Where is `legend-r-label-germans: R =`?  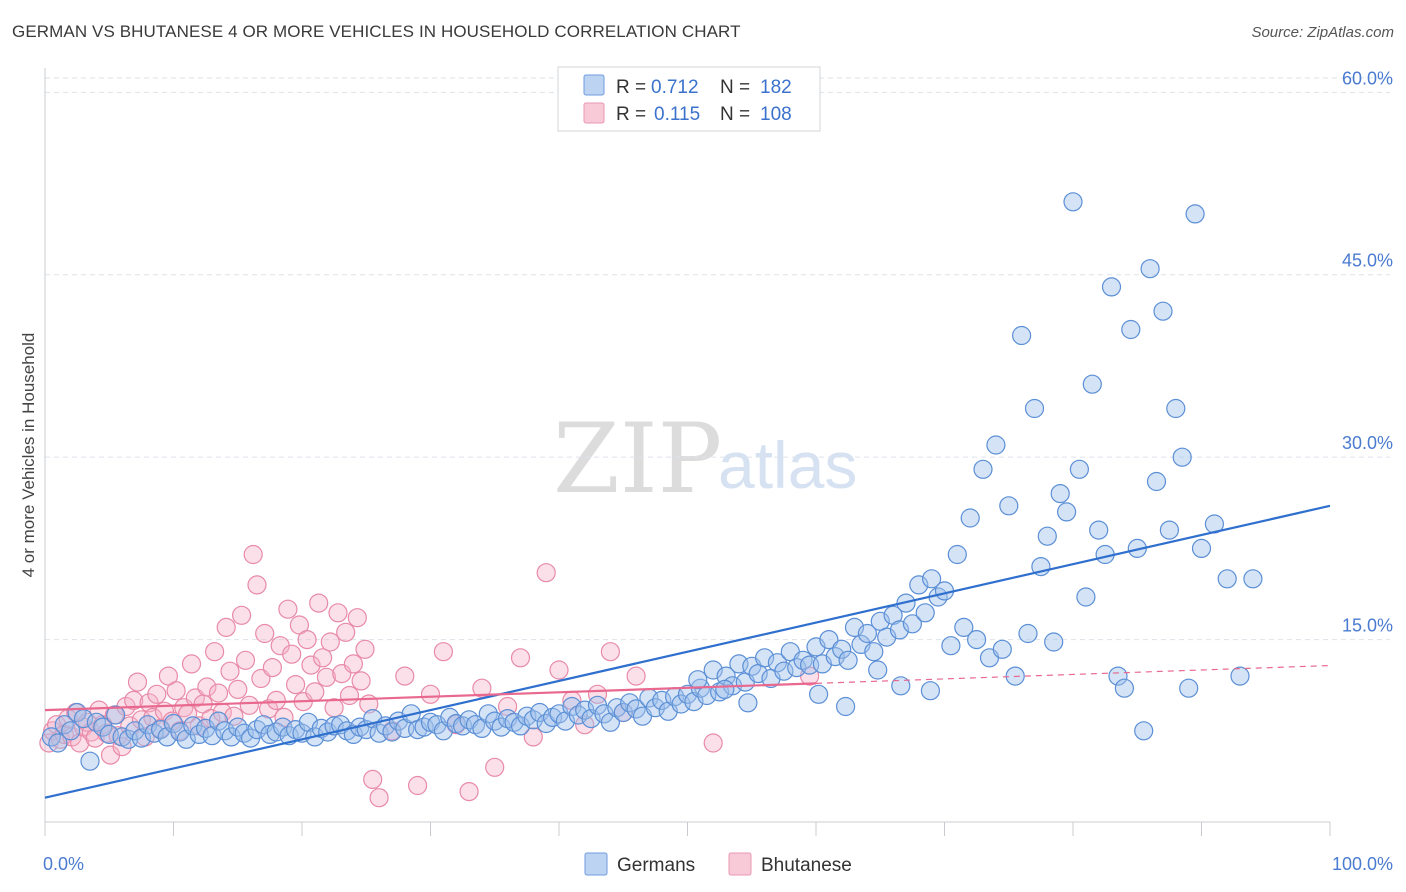 legend-r-label-germans: R = is located at coordinates (631, 87).